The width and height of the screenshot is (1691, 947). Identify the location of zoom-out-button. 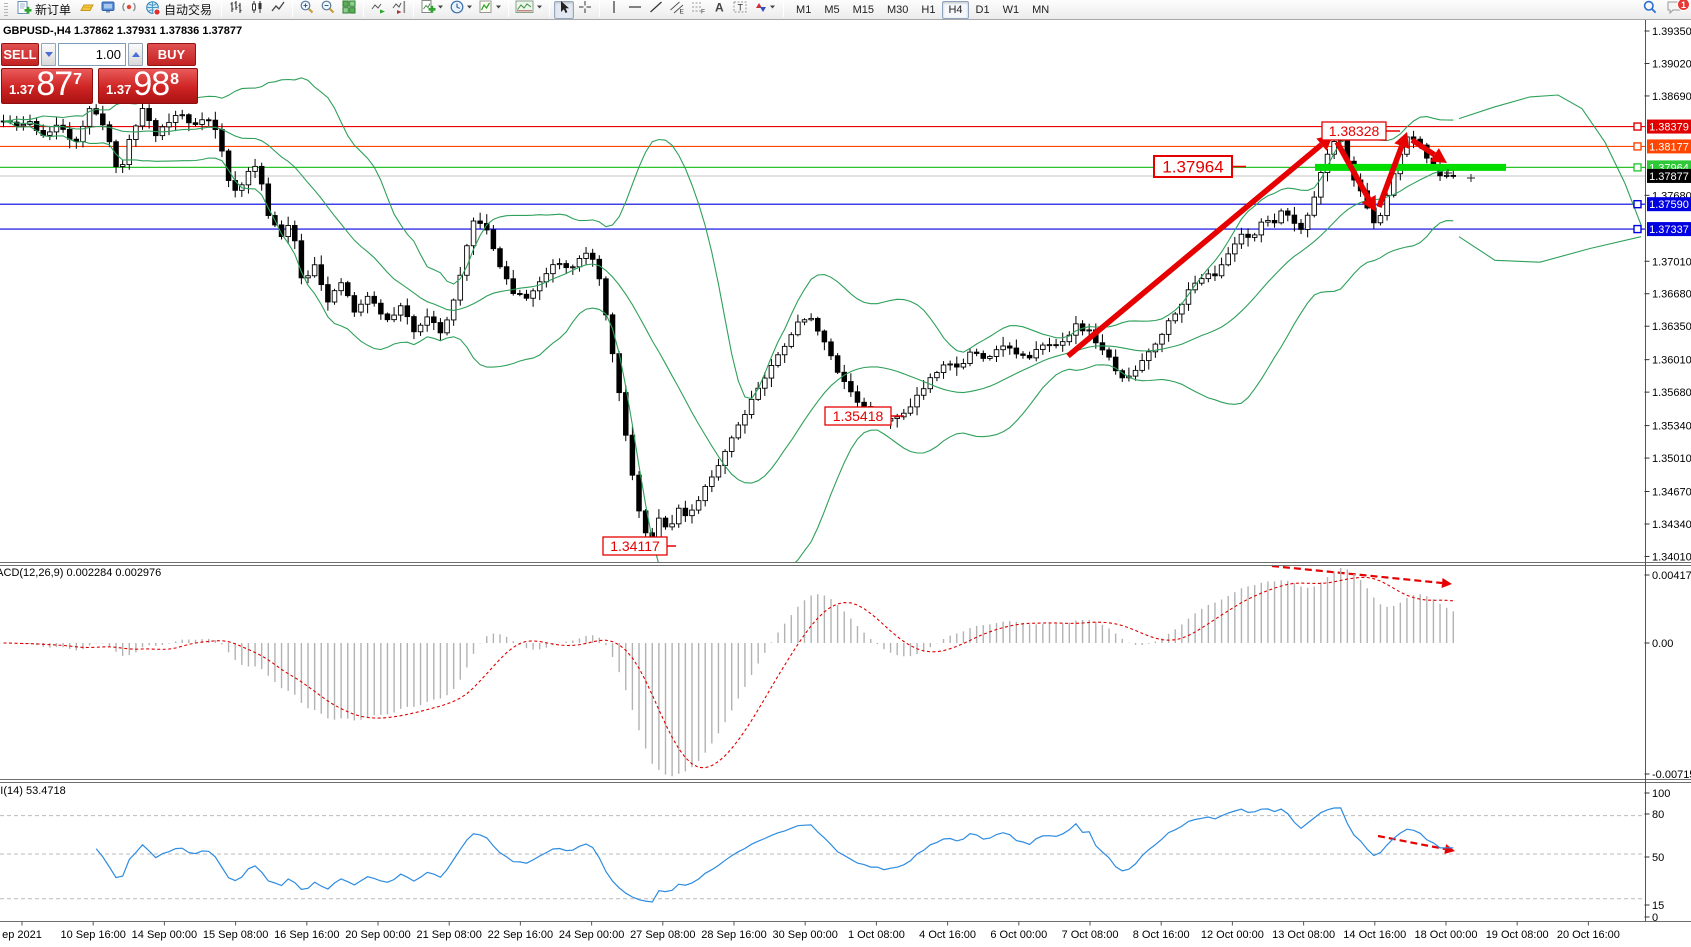
(328, 10).